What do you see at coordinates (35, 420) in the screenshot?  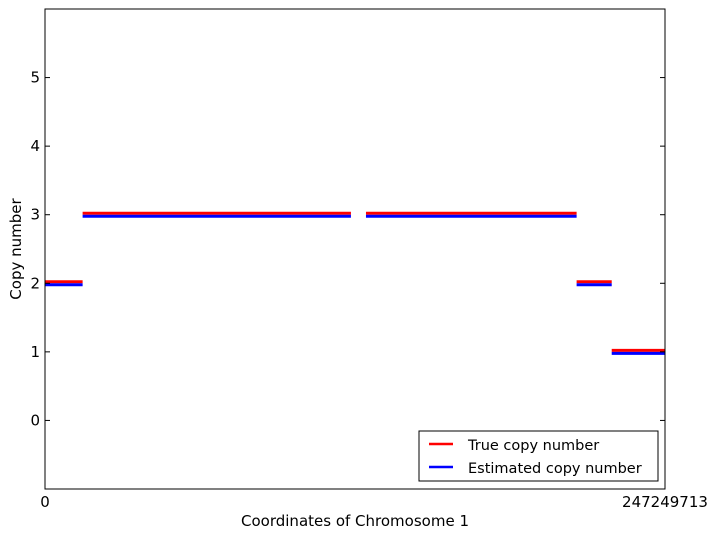 I see `y-tick-label: 0` at bounding box center [35, 420].